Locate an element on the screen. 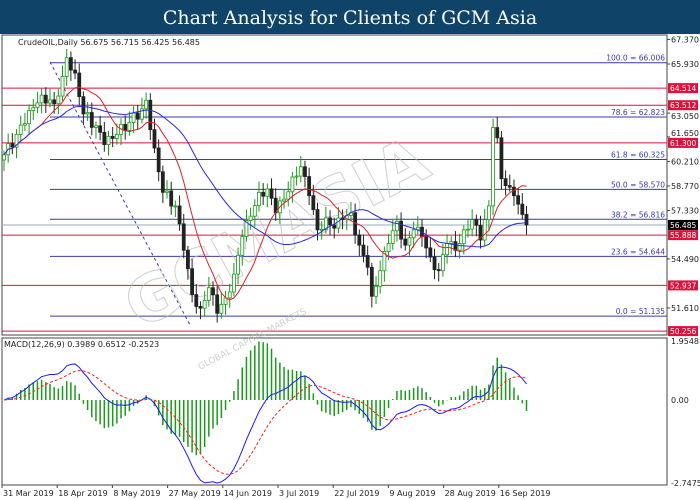  date-tick-label: 22 Jul 2019 is located at coordinates (356, 493).